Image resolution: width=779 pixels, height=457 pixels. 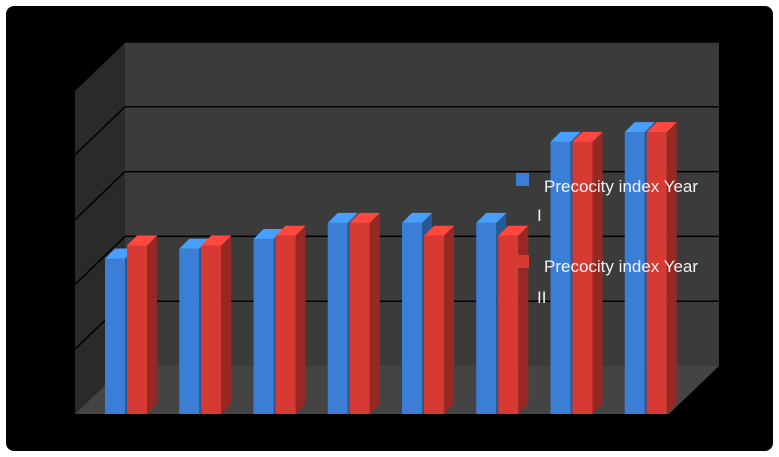 What do you see at coordinates (621, 186) in the screenshot?
I see `legend-label-year-1-line1: Precocity index Year` at bounding box center [621, 186].